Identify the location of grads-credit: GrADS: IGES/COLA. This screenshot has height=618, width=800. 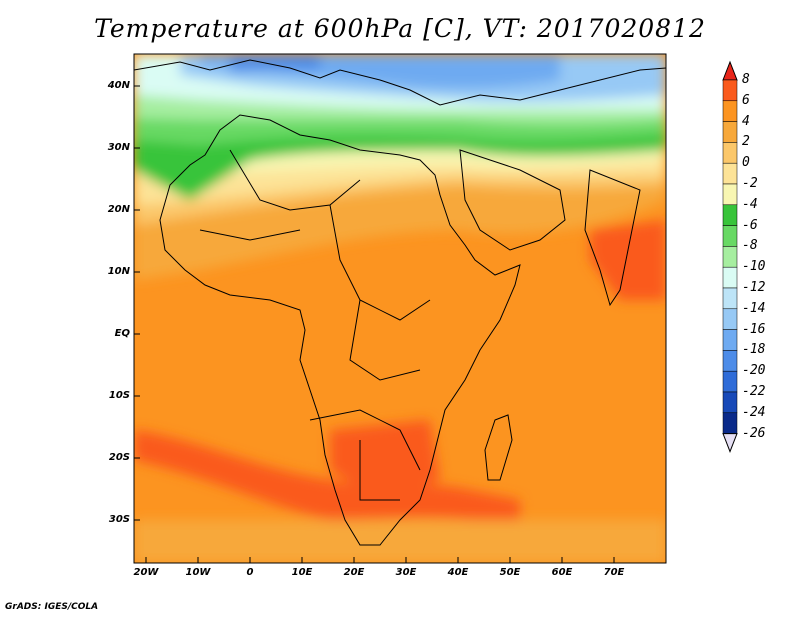
(52, 607).